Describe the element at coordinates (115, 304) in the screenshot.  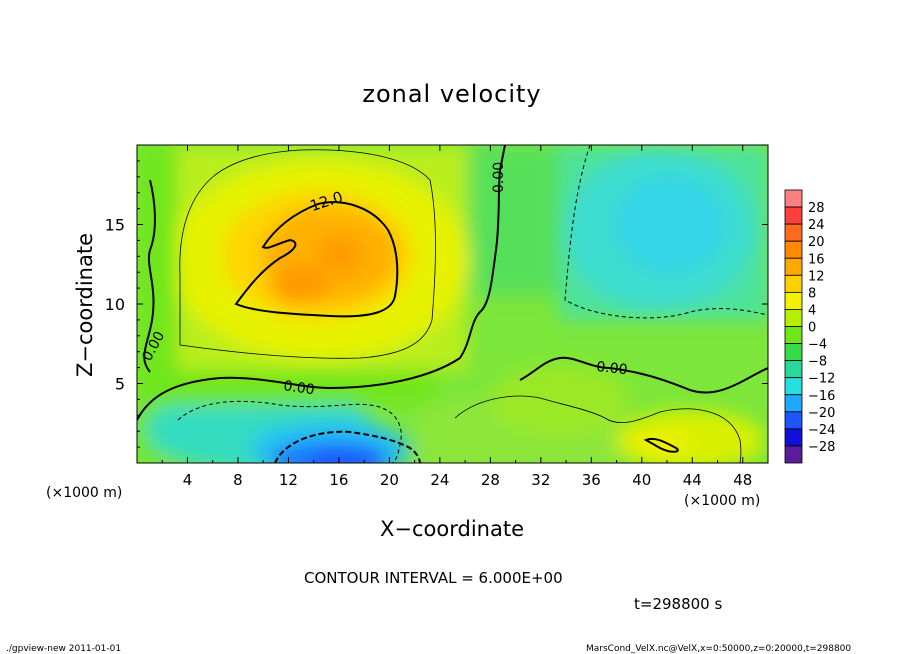
I see `y-tick-label: 10` at that location.